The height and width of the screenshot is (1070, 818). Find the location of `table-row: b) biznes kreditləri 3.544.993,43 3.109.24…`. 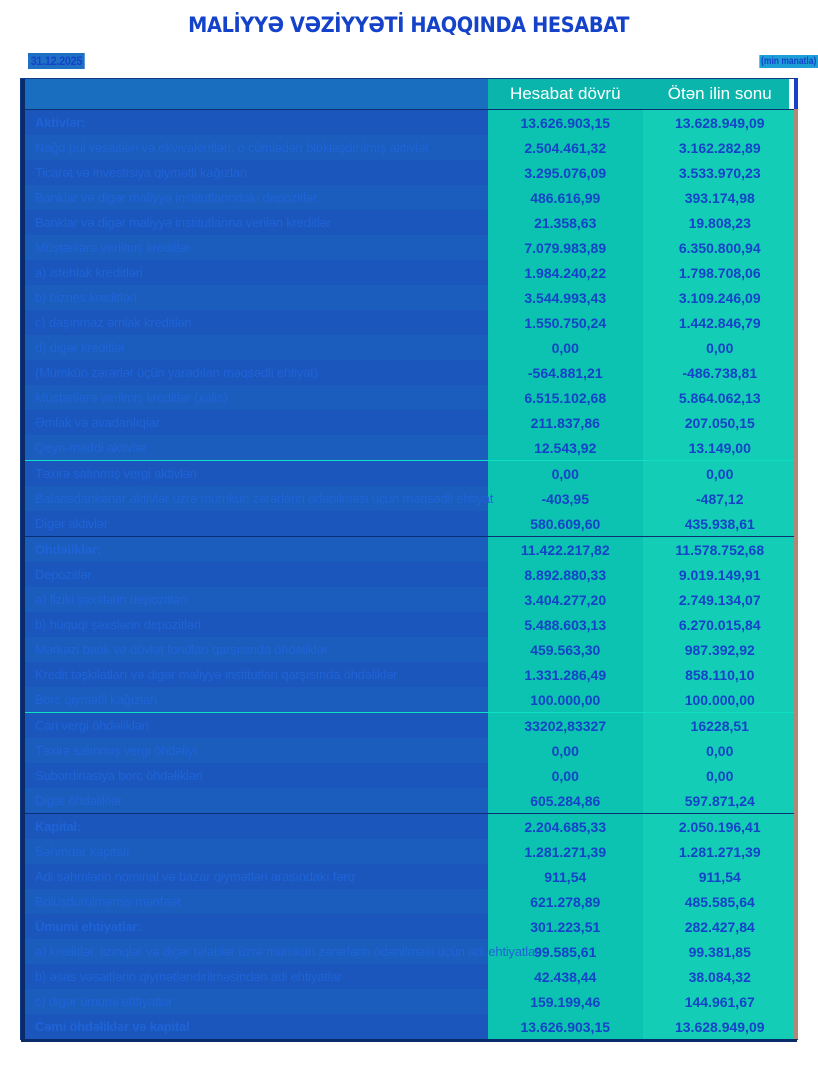

table-row: b) biznes kreditləri 3.544.993,43 3.109.24… is located at coordinates (409, 297).